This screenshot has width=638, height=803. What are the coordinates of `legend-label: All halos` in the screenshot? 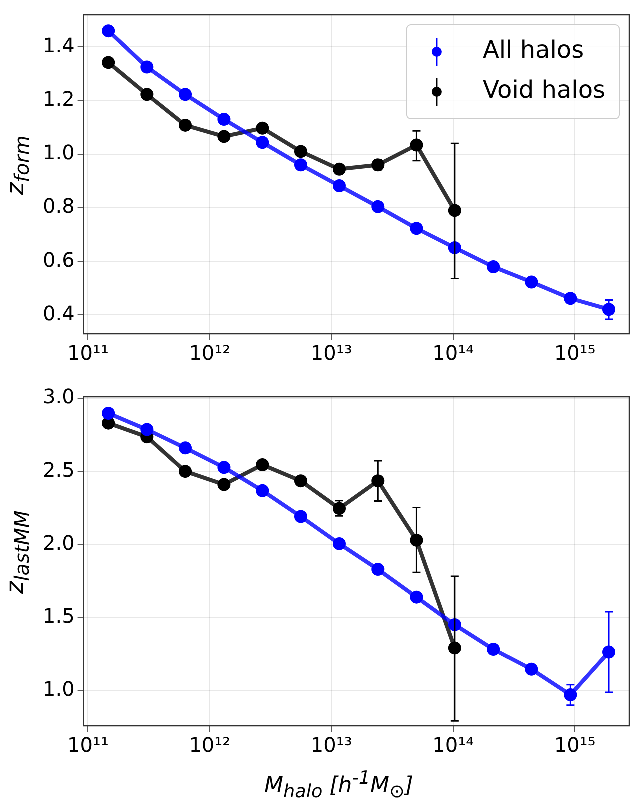 It's located at (533, 50).